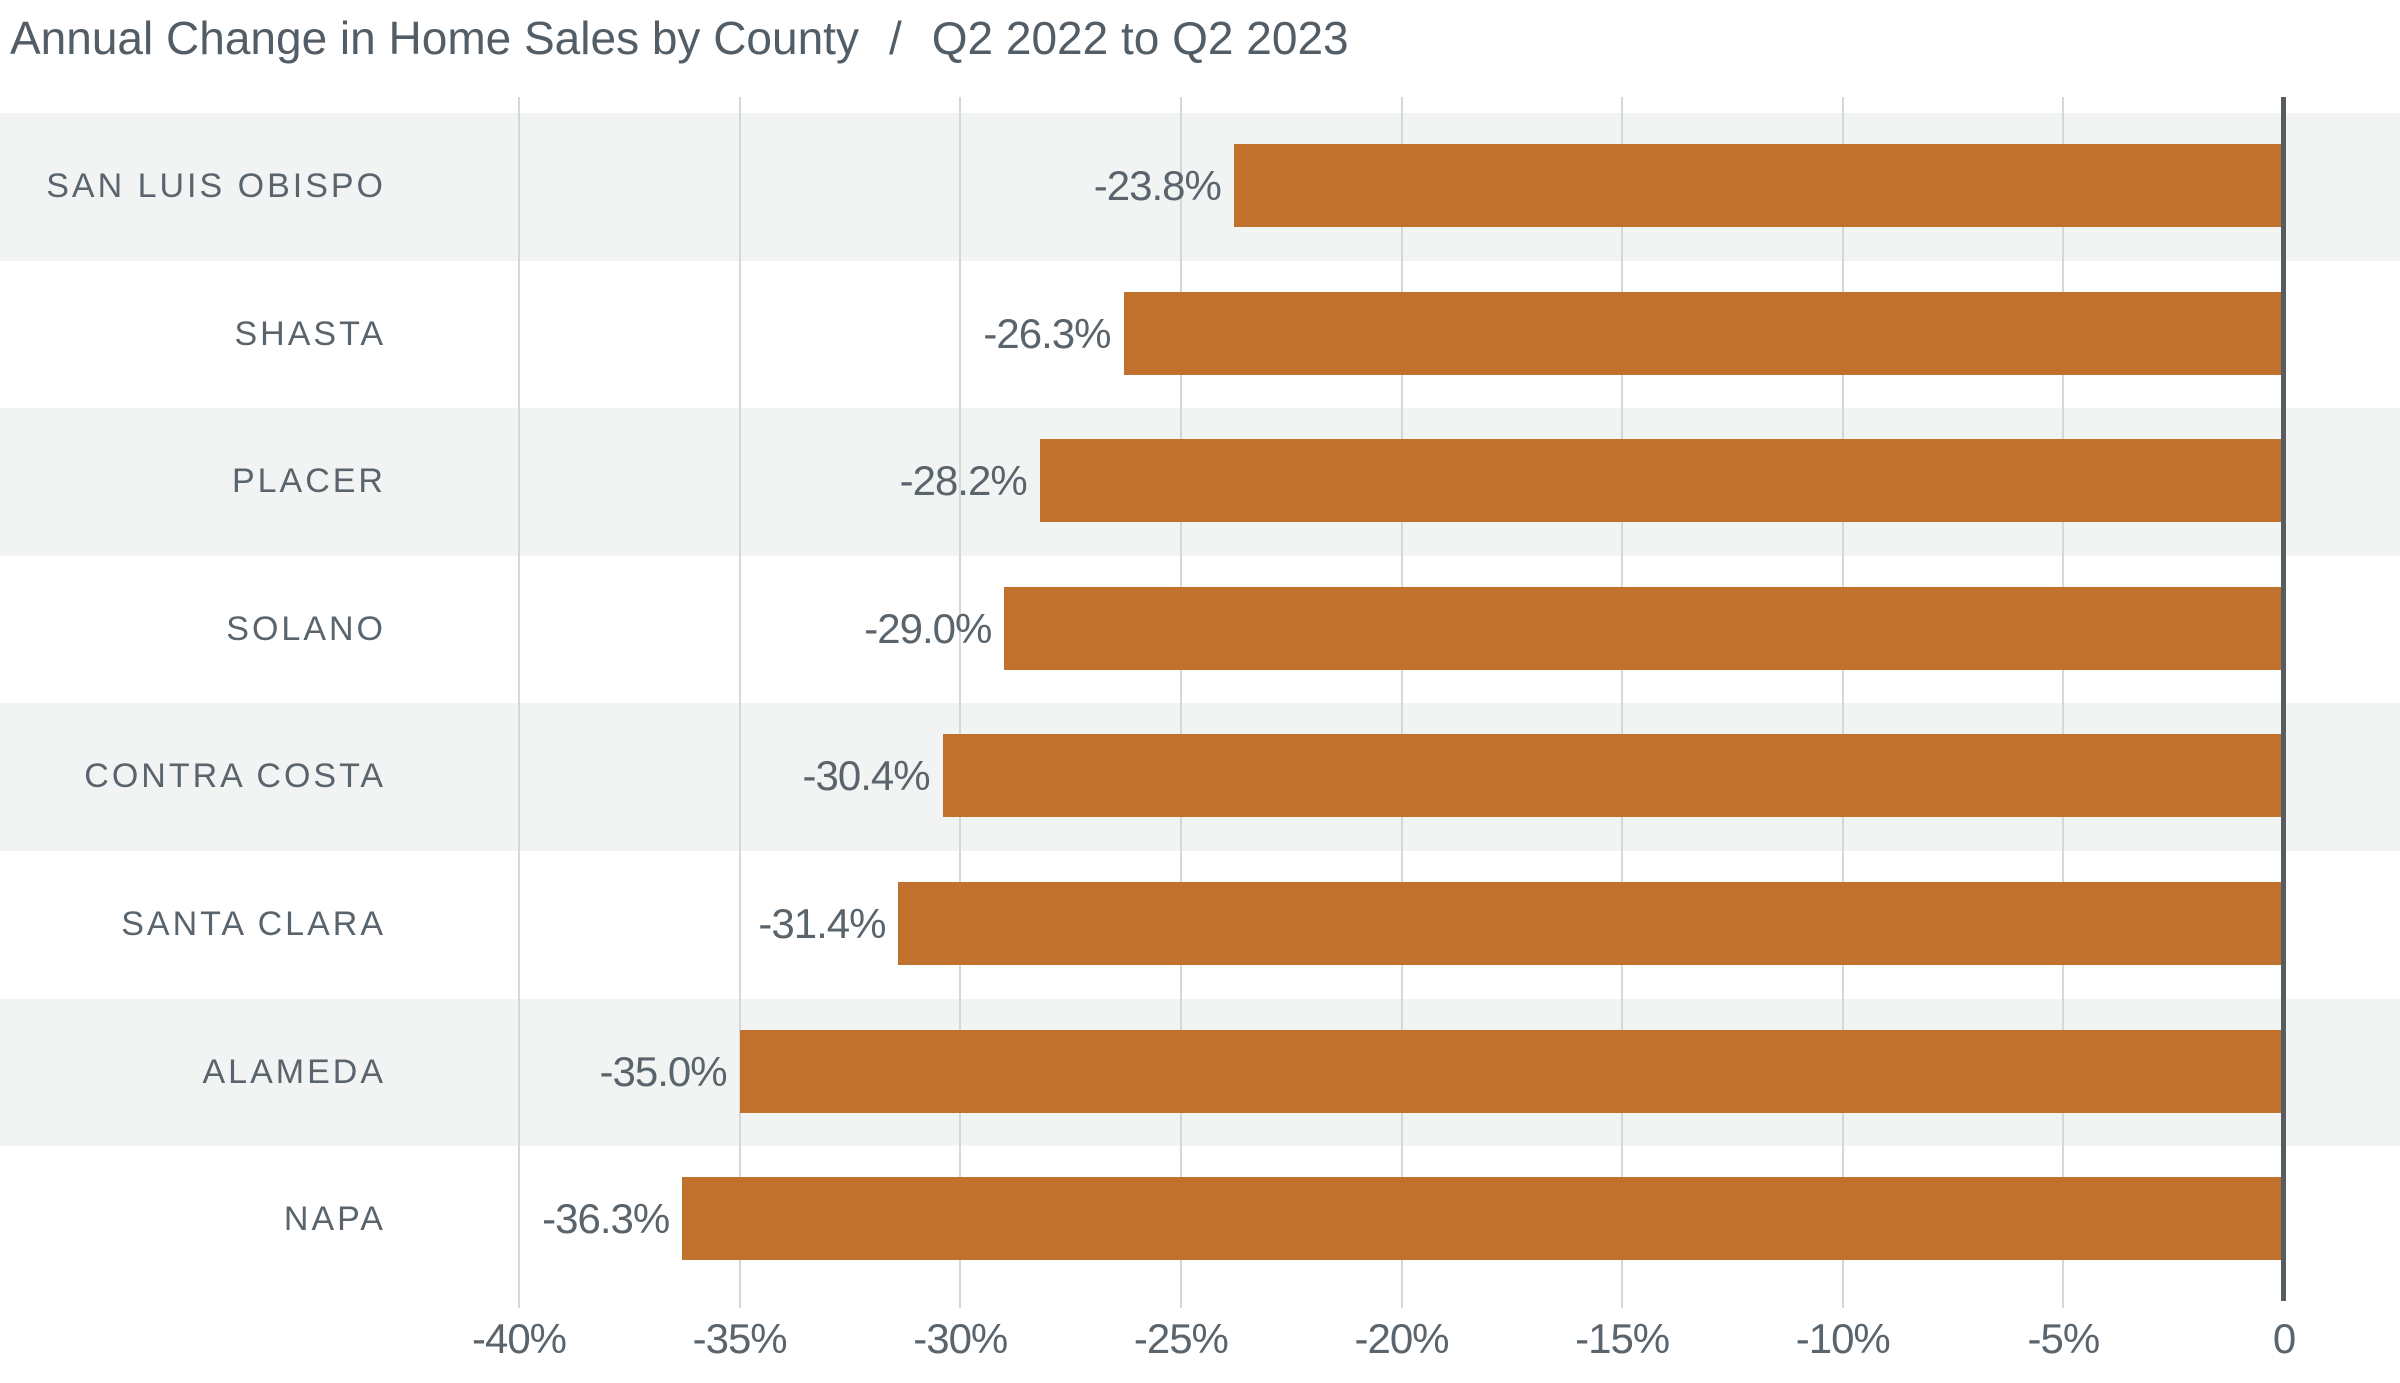  I want to click on x-tick-label: -35%, so click(740, 1338).